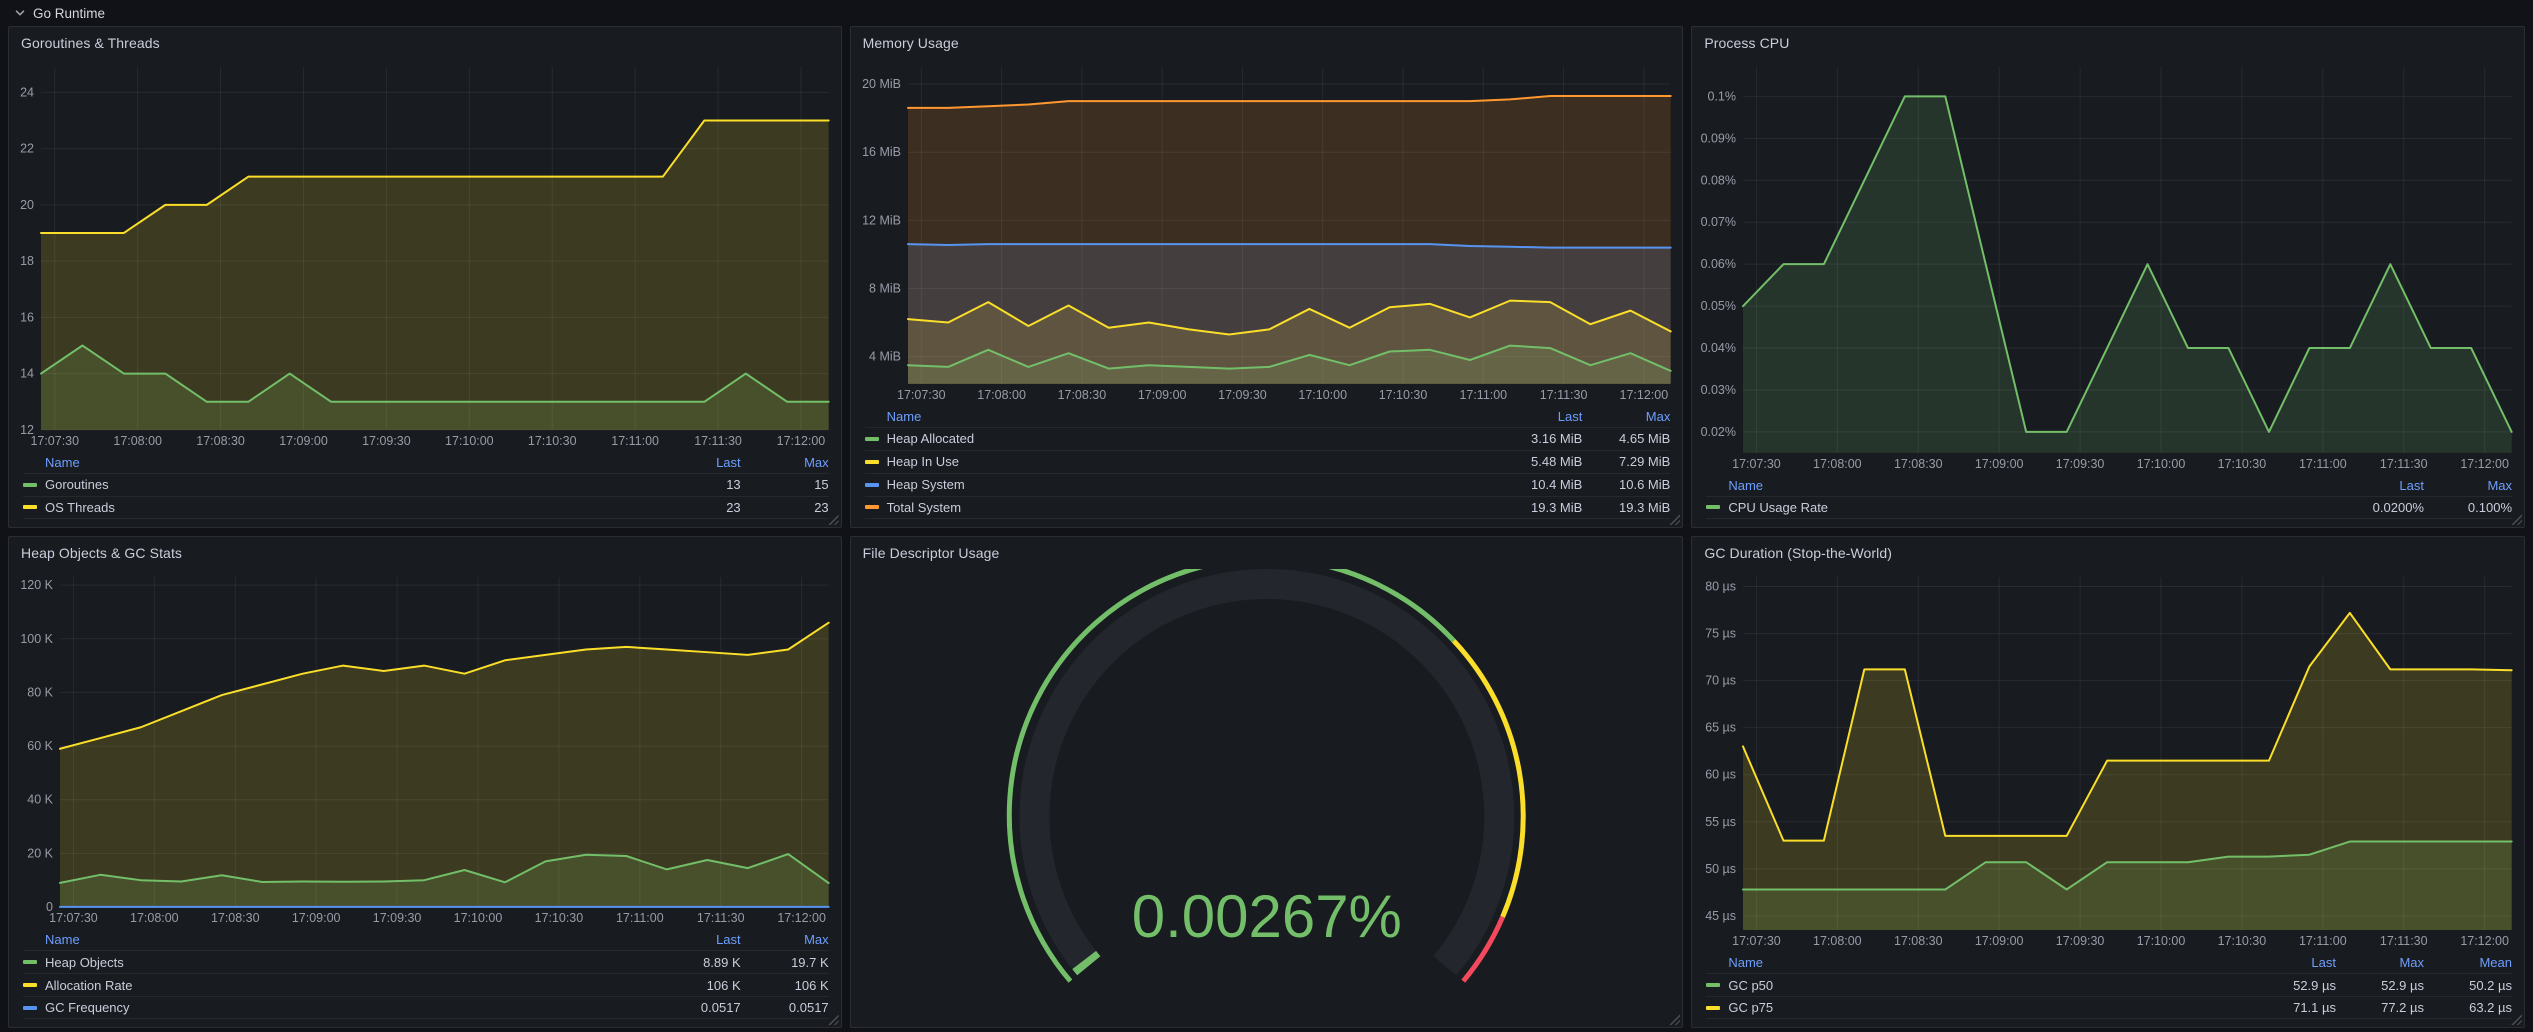  I want to click on series-value: 0.0517, so click(808, 1007).